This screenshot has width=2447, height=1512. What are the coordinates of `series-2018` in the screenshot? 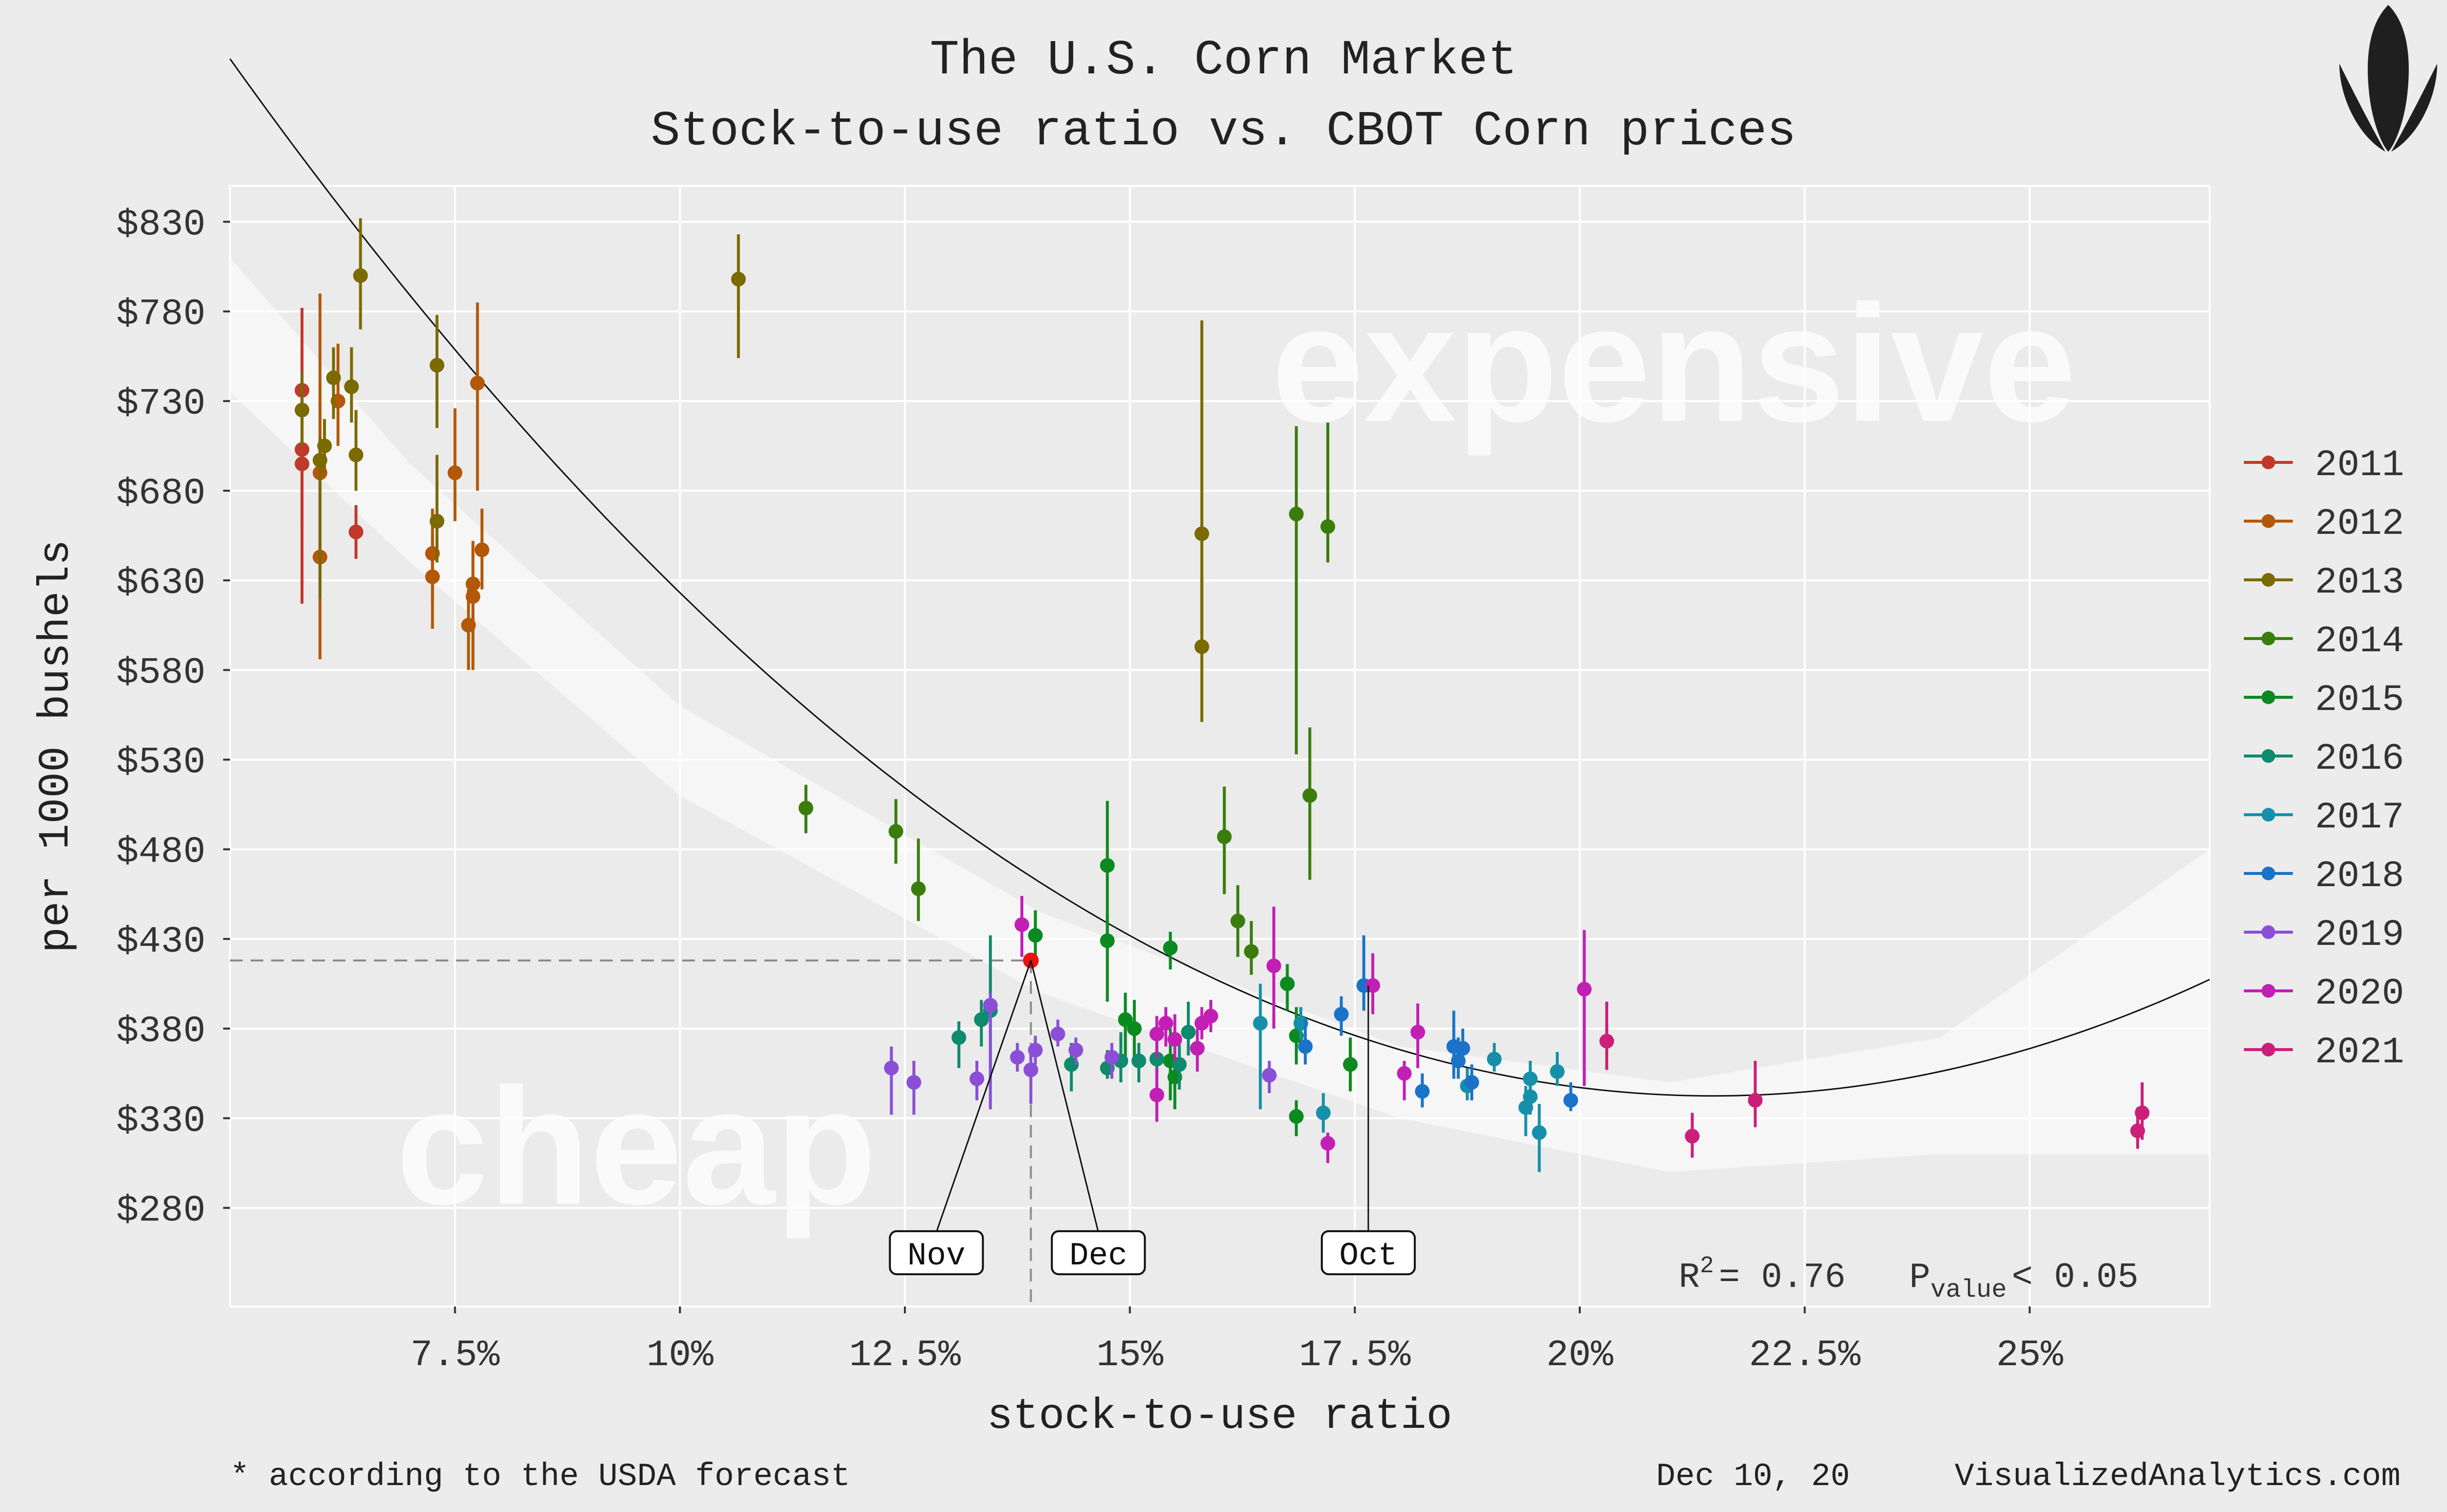 It's located at (1438, 1023).